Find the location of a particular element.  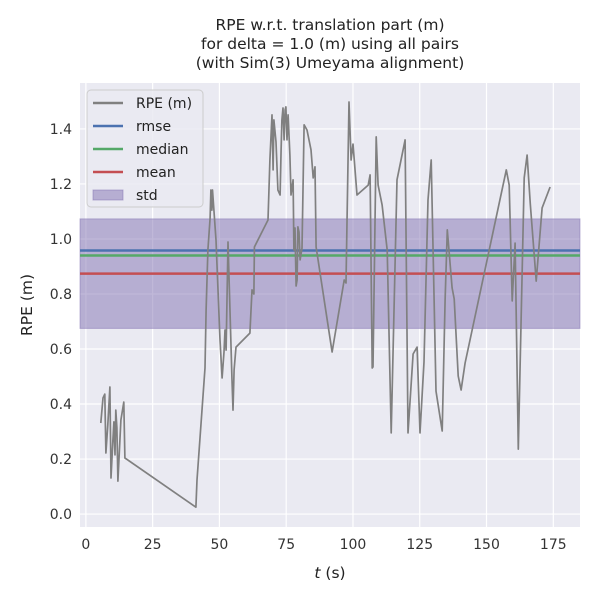

legend-std-swatch is located at coordinates (108, 195).